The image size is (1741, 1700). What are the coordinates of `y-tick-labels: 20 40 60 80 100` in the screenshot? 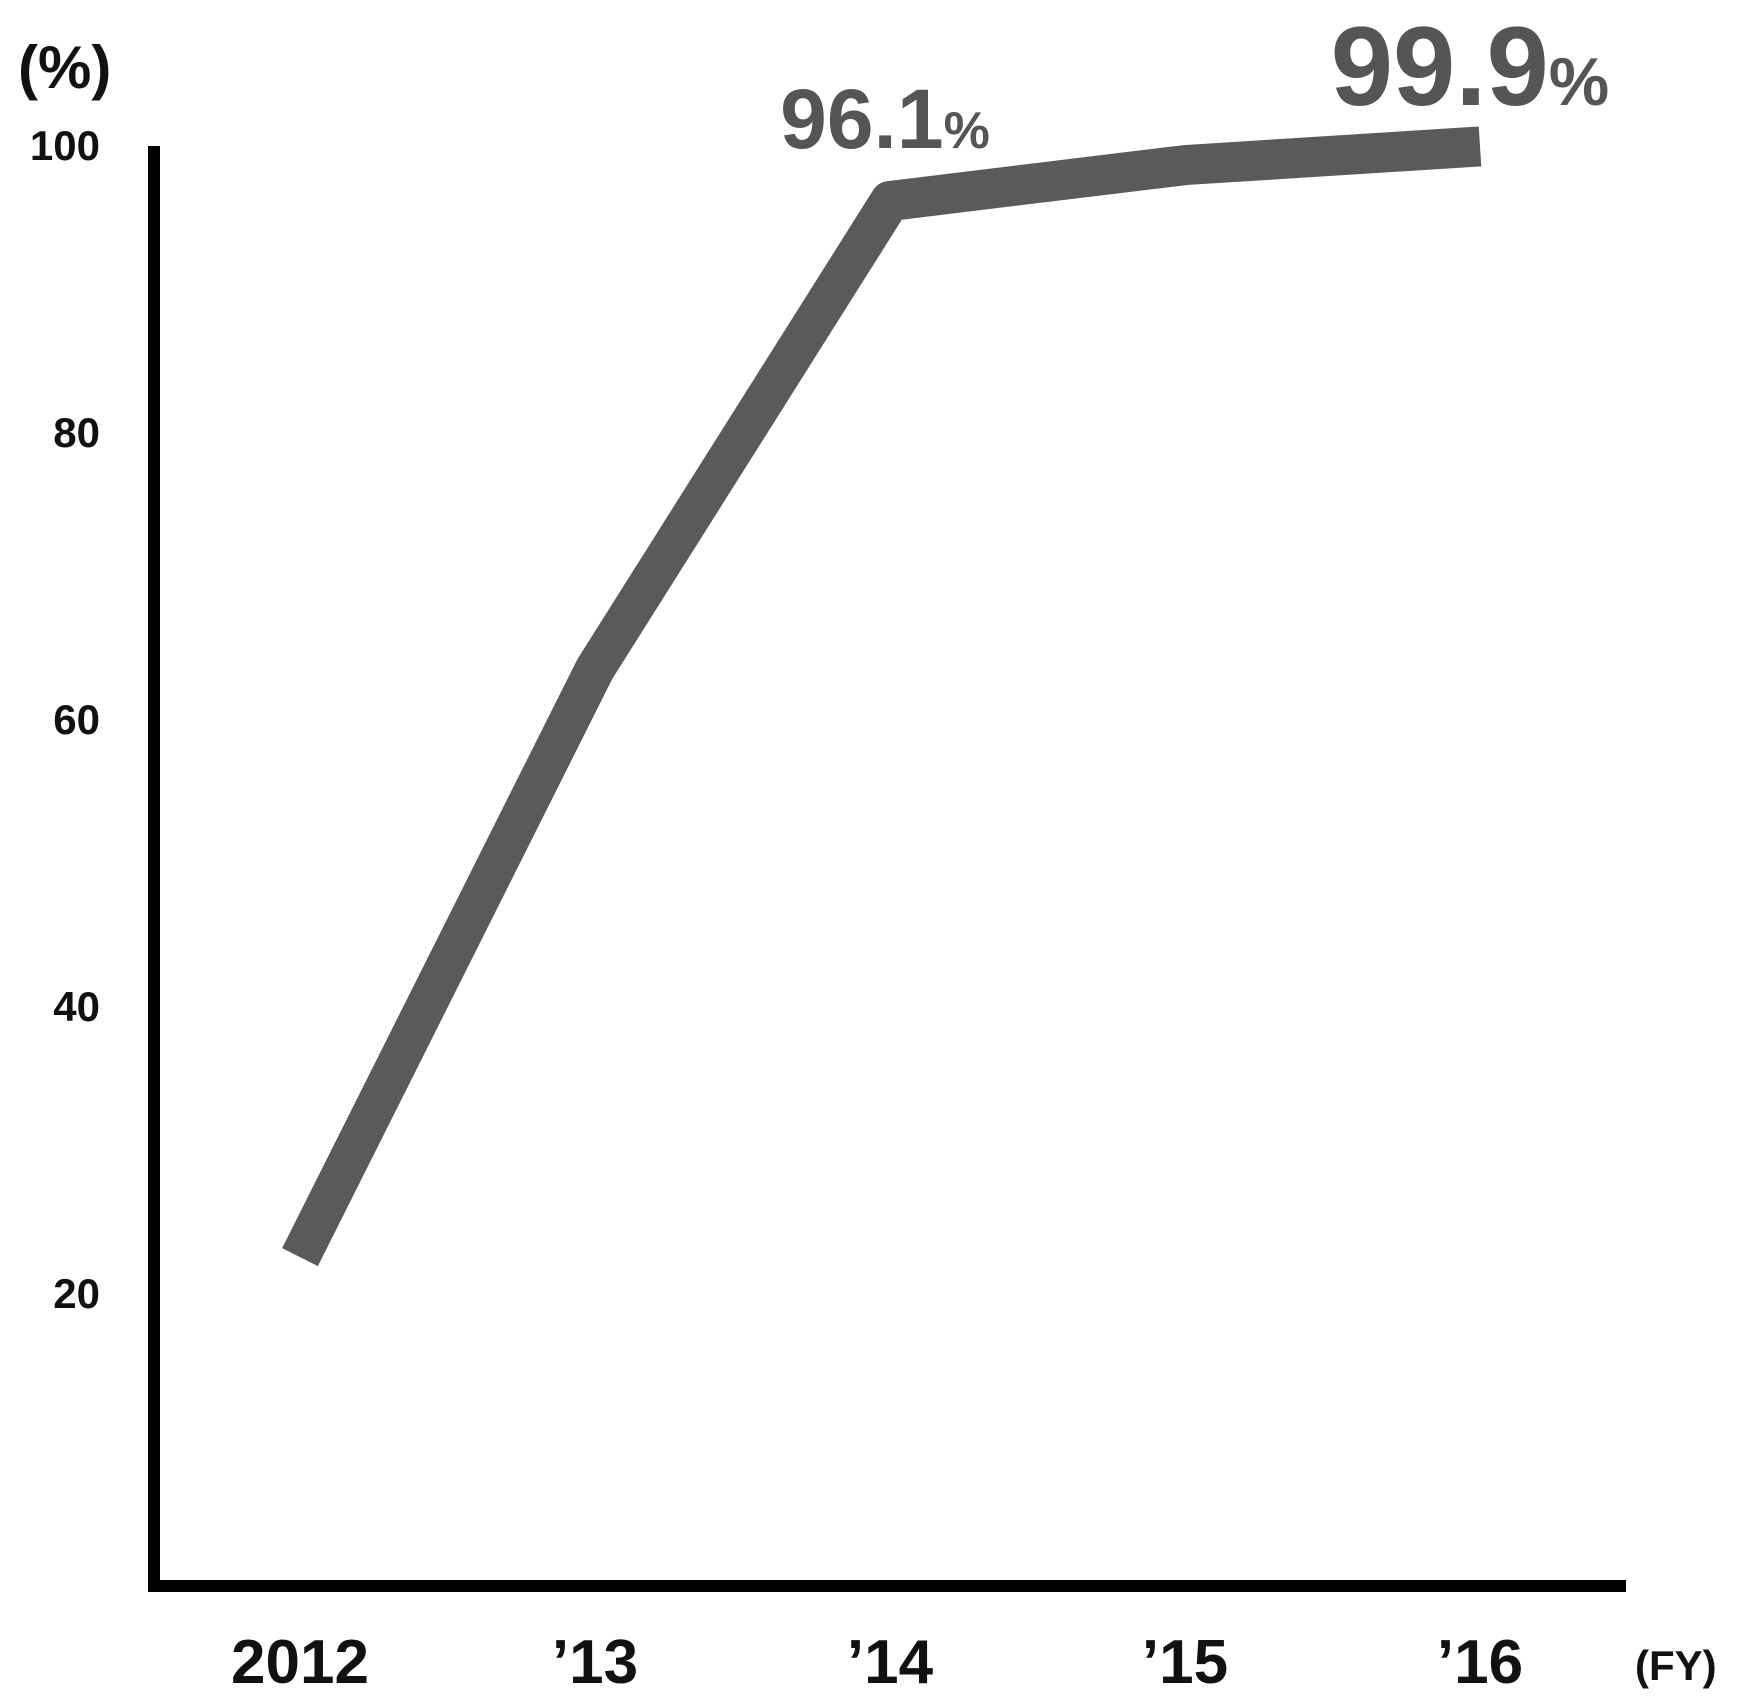 It's located at (65, 719).